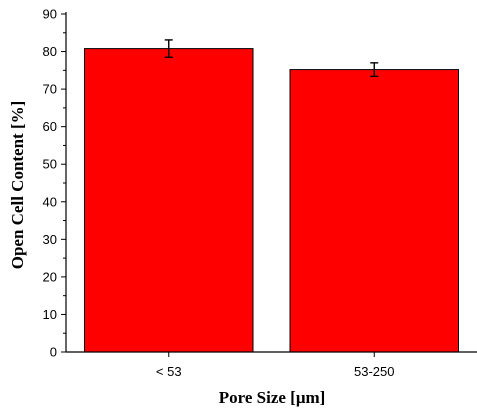  What do you see at coordinates (272, 397) in the screenshot?
I see `x-axis-title: Pore Size [μm]` at bounding box center [272, 397].